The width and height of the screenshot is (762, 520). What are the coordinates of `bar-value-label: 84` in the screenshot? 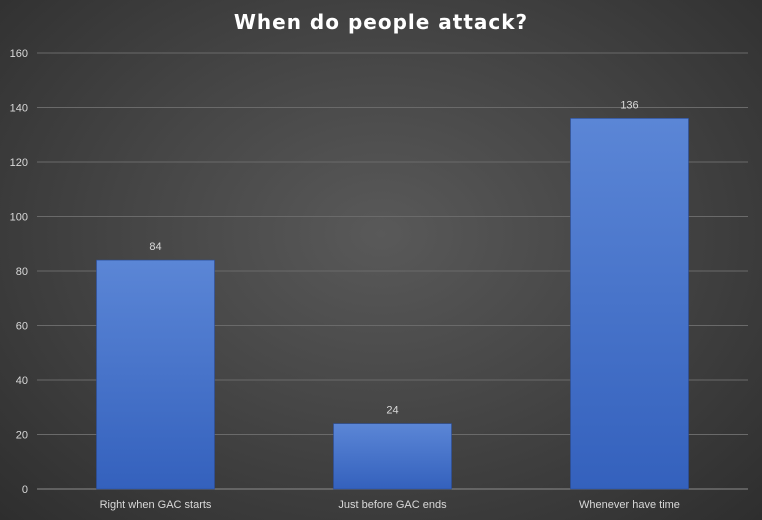 It's located at (155, 247).